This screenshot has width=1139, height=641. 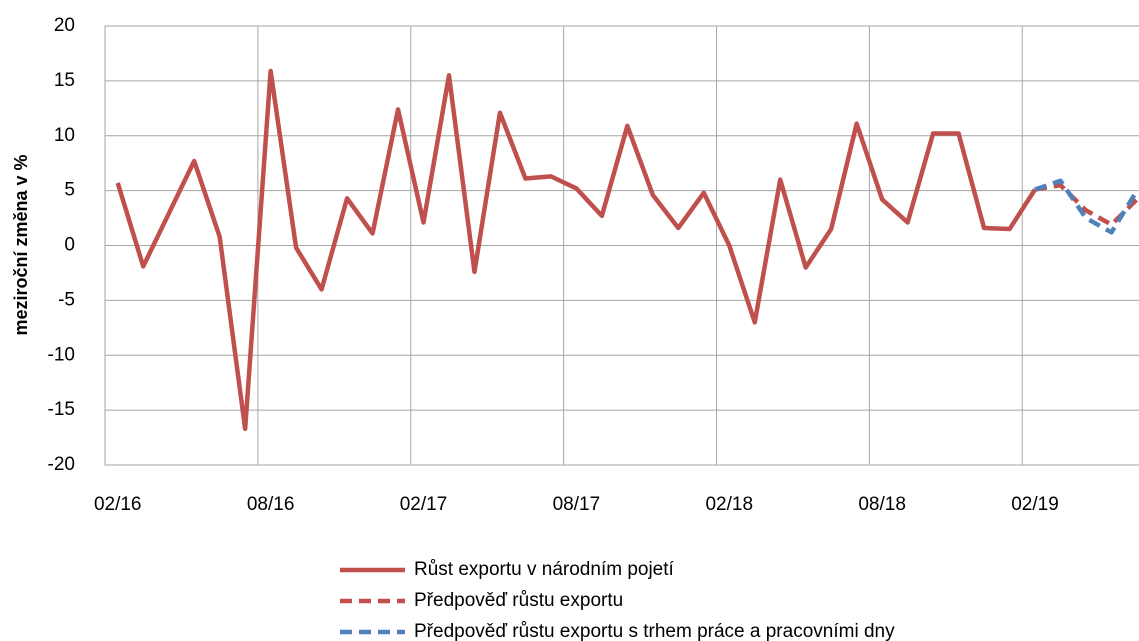 I want to click on series-line, so click(x=1086, y=206).